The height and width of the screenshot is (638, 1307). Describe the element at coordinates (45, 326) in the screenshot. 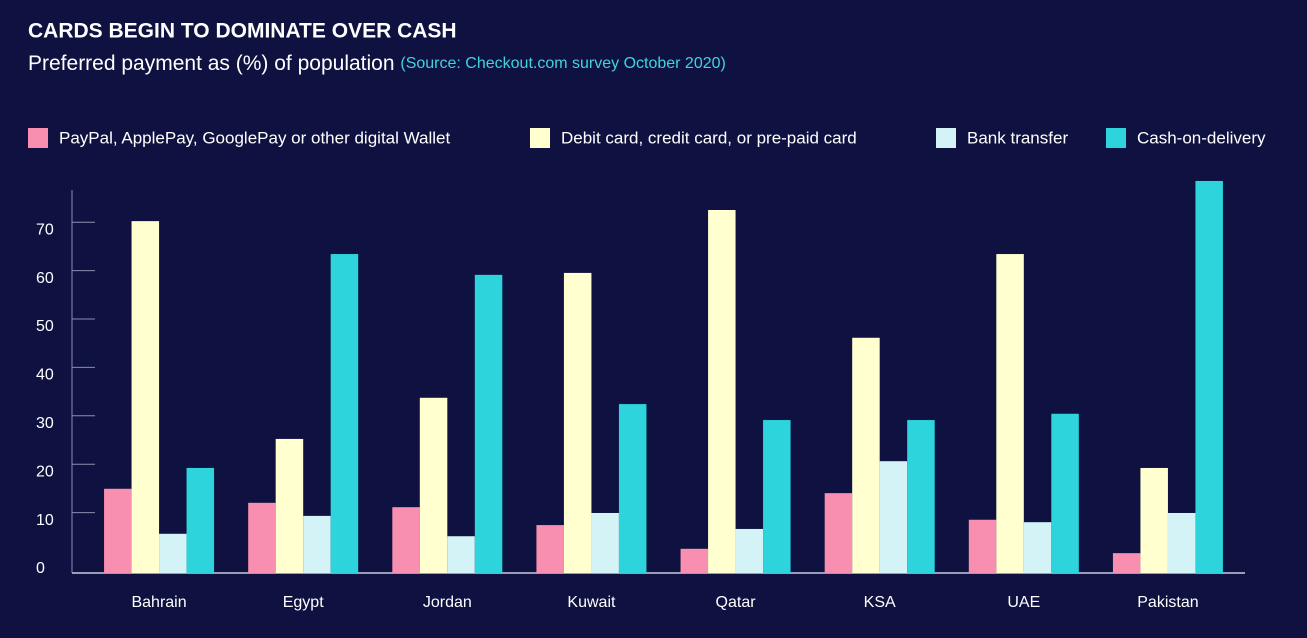

I see `y-tick-label: 50` at that location.